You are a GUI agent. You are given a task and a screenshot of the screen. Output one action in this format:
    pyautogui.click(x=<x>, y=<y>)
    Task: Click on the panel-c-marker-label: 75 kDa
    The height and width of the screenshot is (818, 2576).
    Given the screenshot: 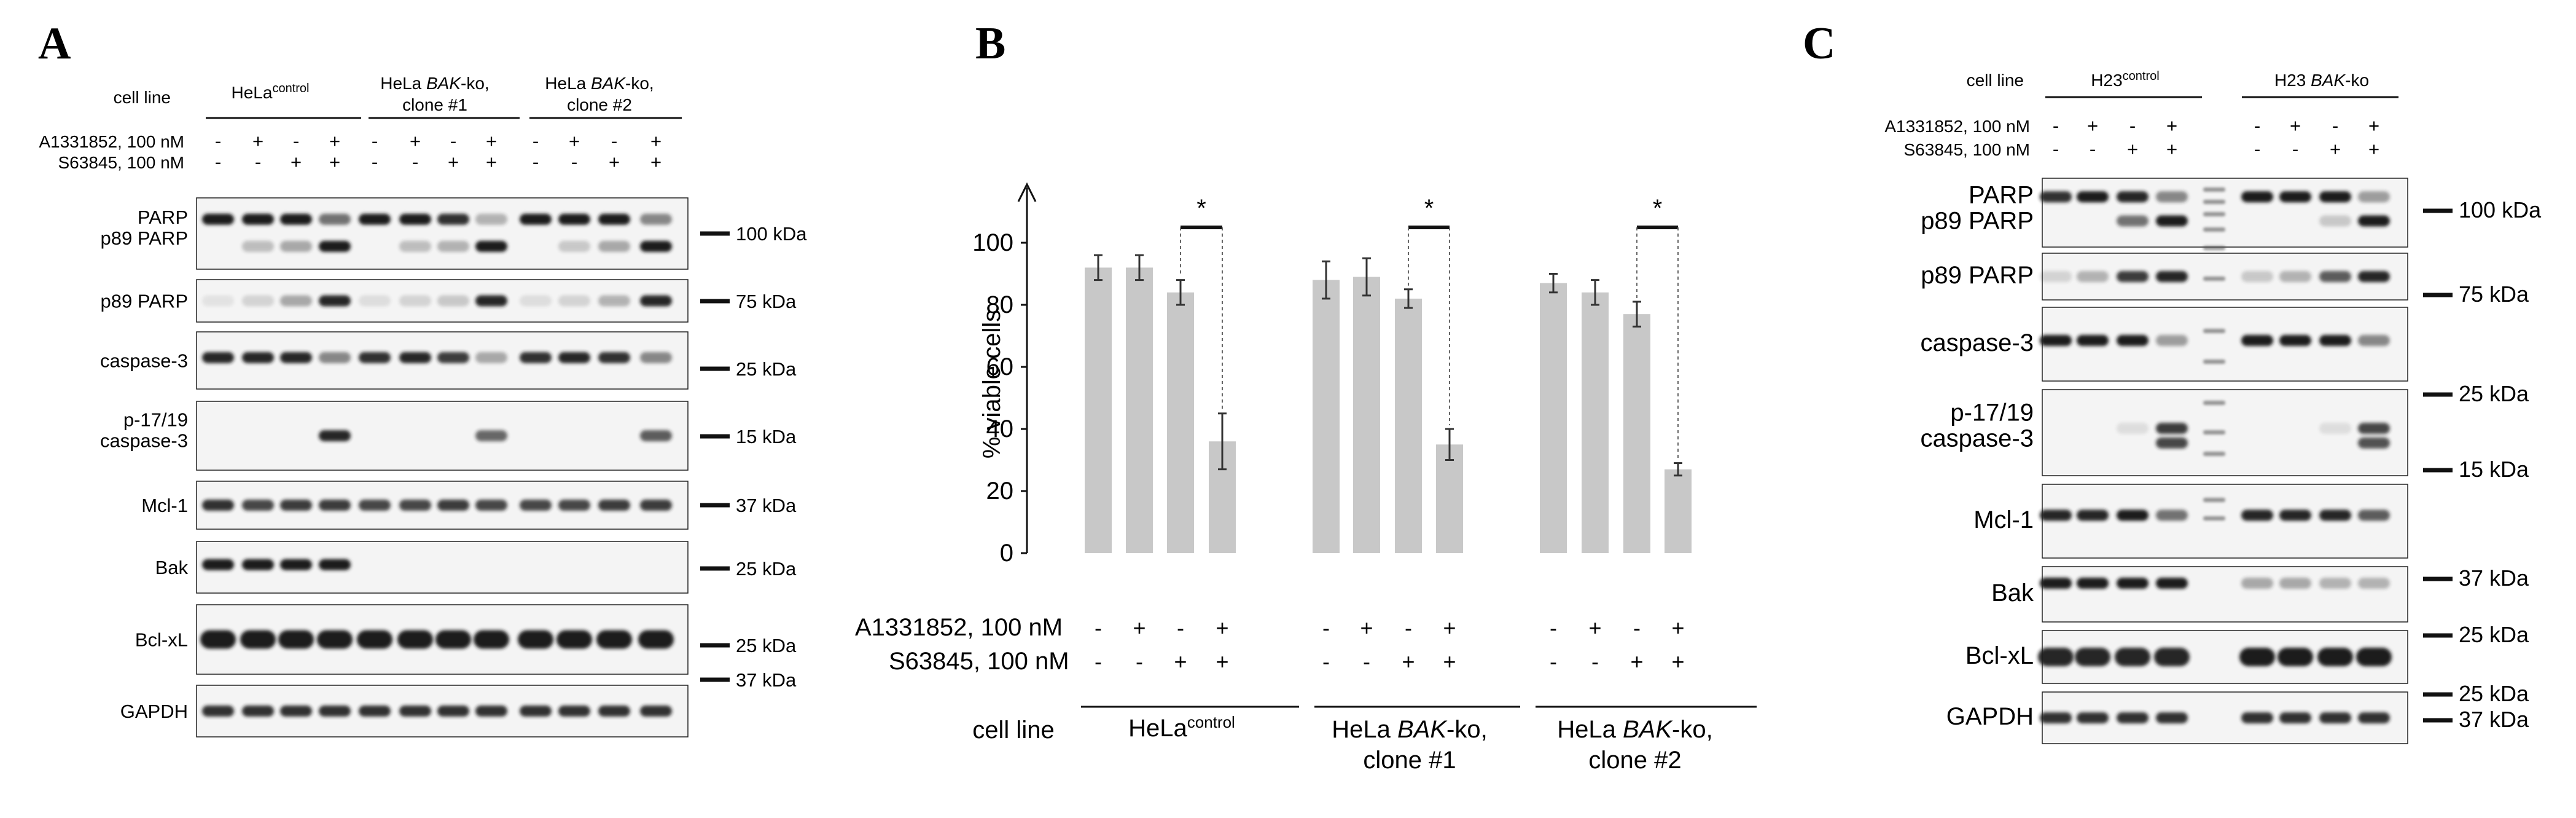 What is the action you would take?
    pyautogui.click(x=2494, y=294)
    